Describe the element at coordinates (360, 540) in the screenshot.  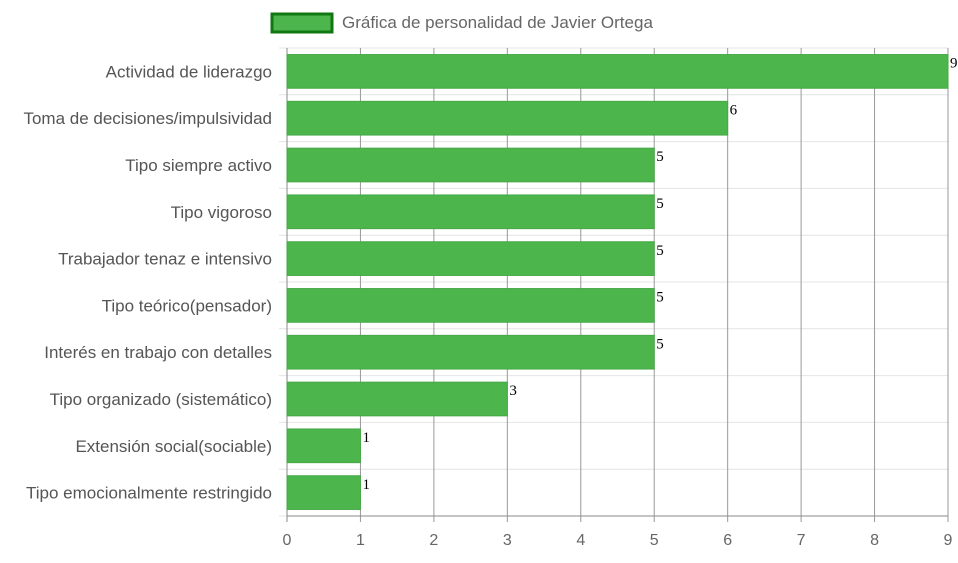
I see `x-tick-label: 1` at that location.